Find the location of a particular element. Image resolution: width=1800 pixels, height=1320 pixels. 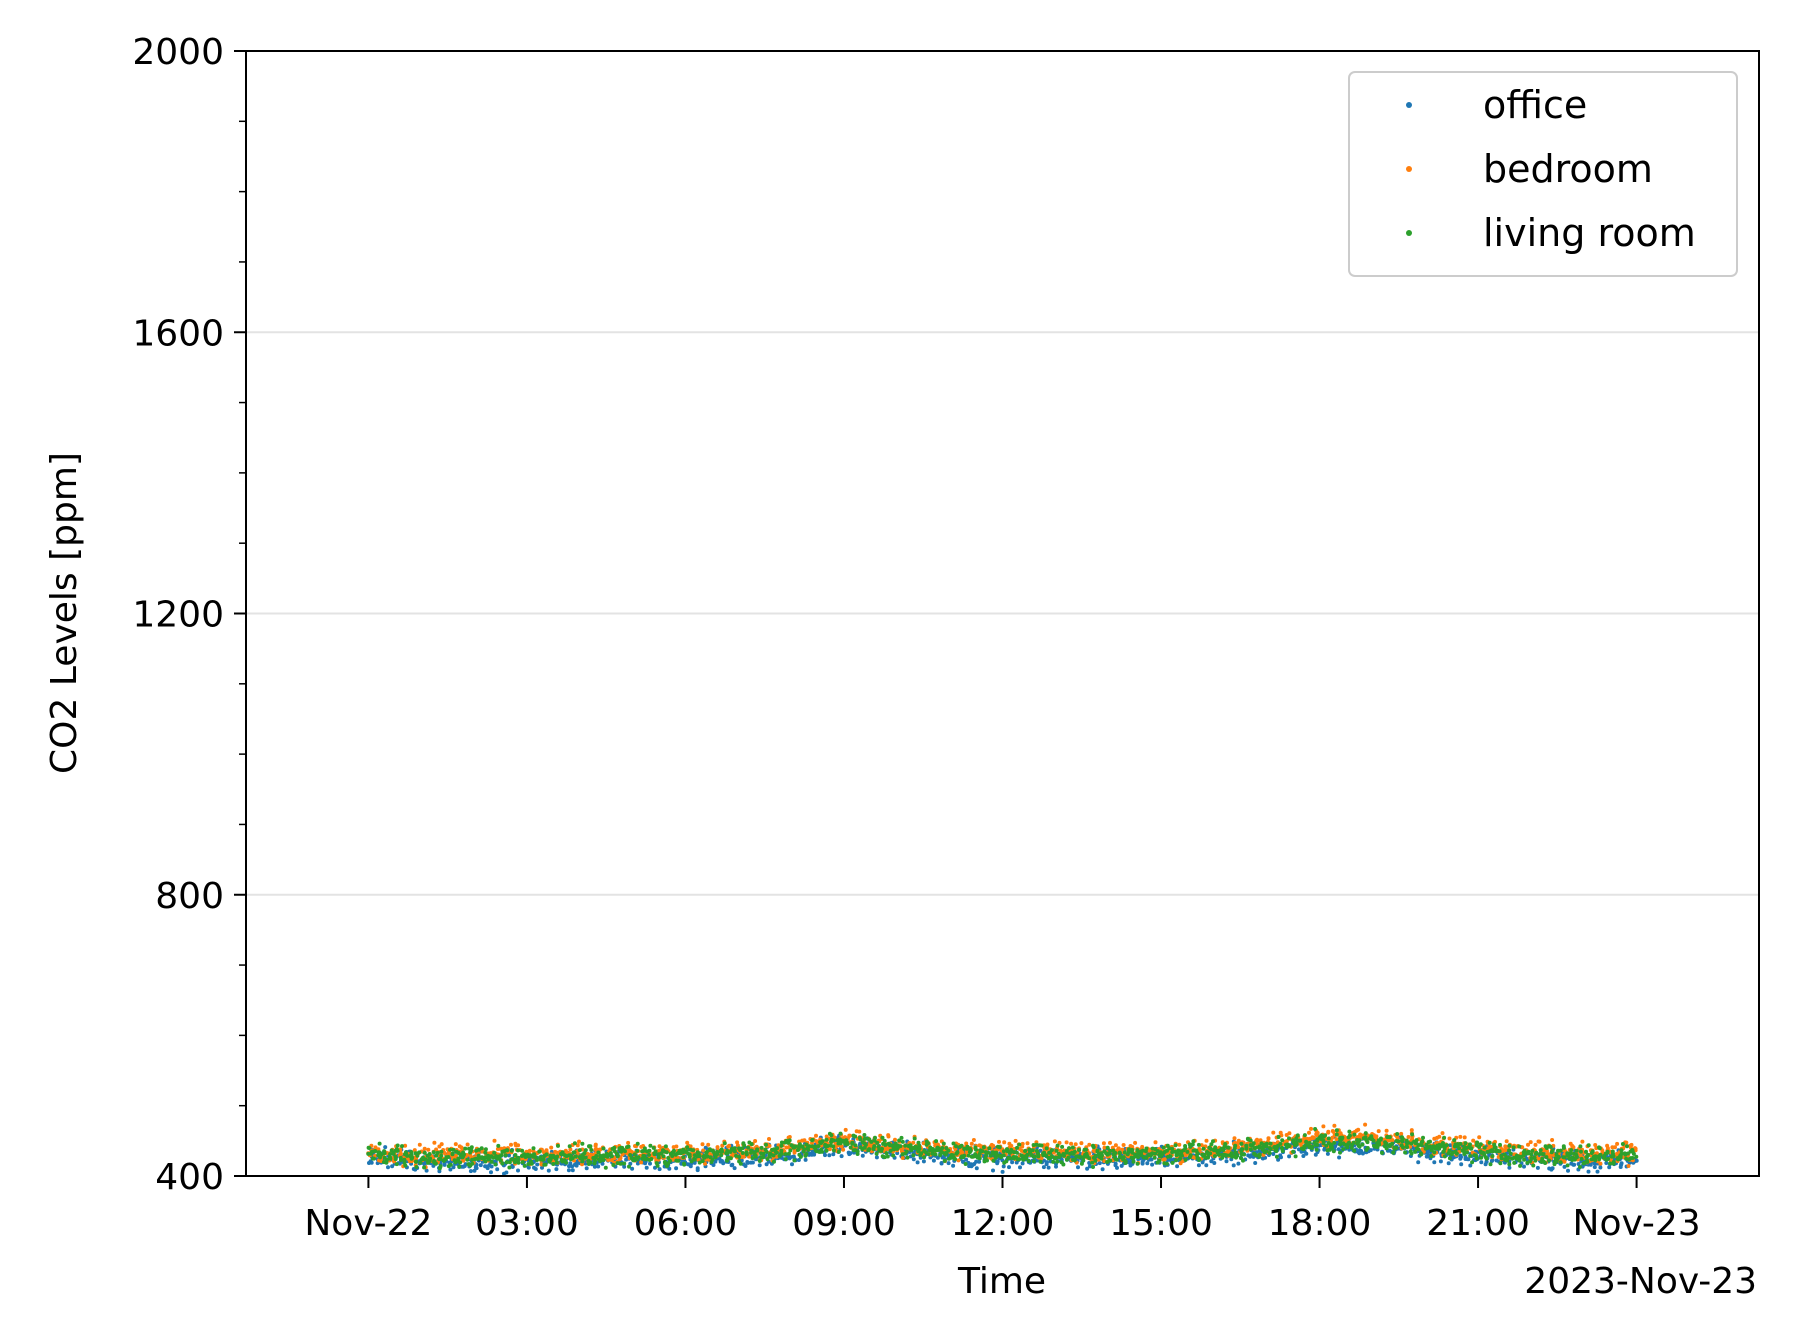

legend-label: bedroom is located at coordinates (1568, 169).